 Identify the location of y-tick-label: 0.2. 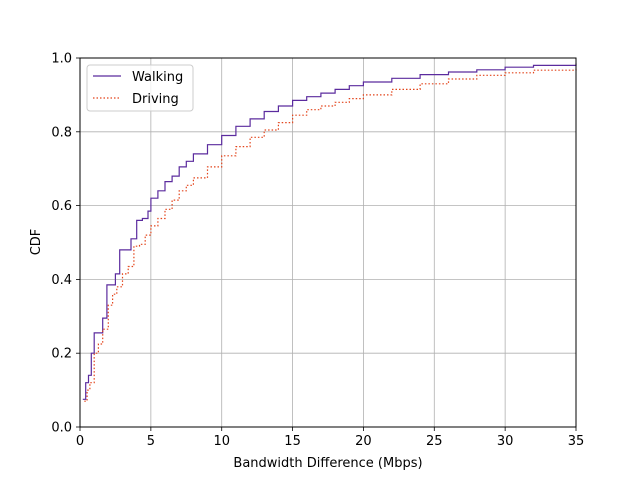
(61, 354).